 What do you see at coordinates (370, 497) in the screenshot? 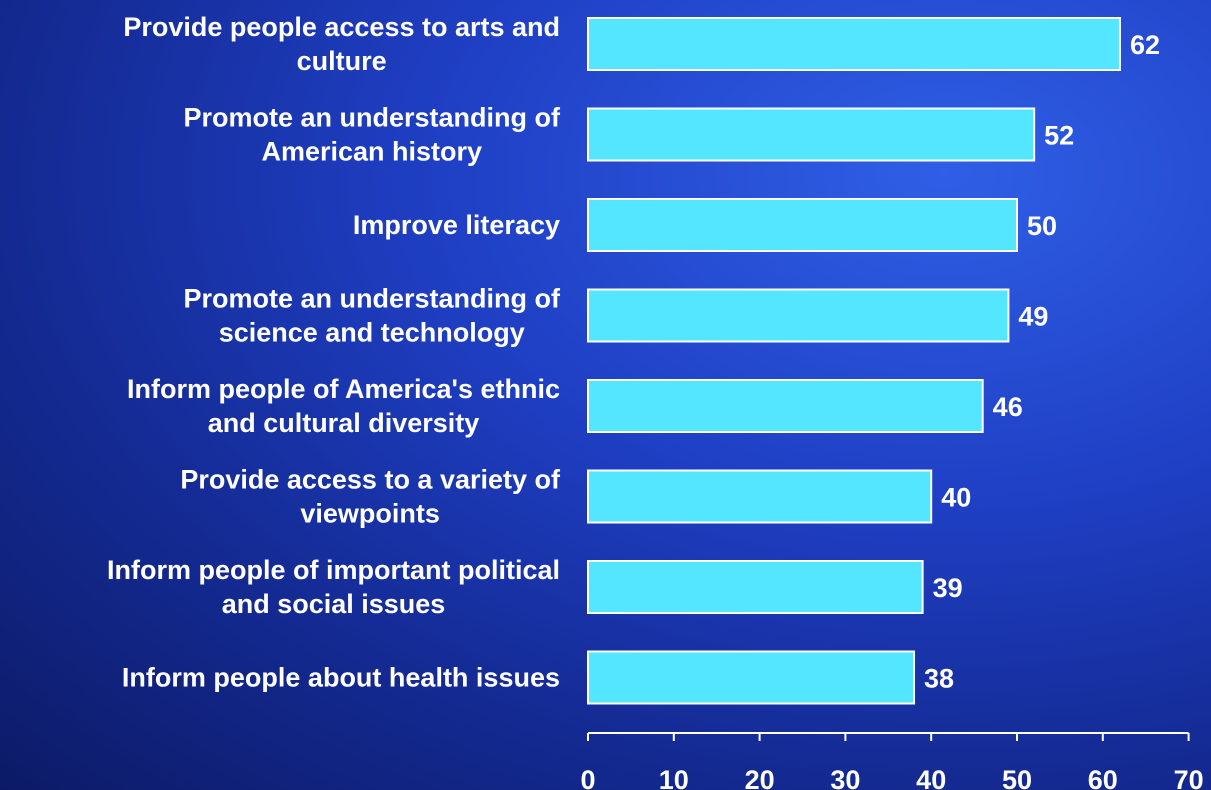
I see `category-label-5: Provide access to a variety of viewpoints` at bounding box center [370, 497].